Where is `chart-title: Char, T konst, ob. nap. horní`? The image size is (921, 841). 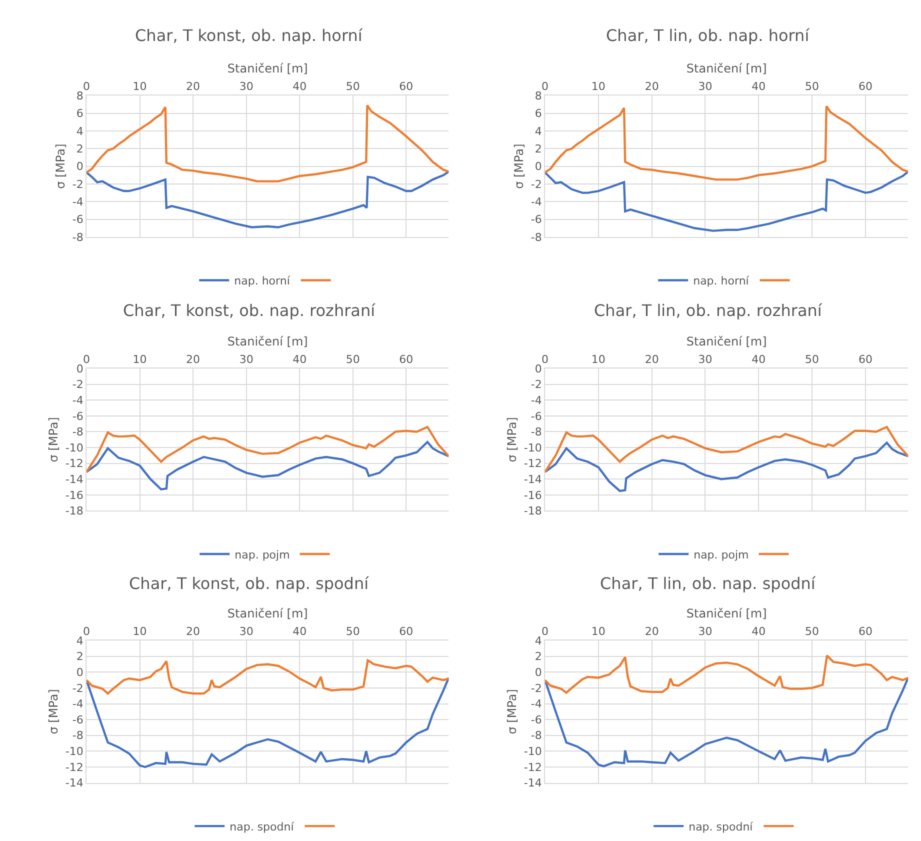
chart-title: Char, T konst, ob. nap. horní is located at coordinates (249, 35).